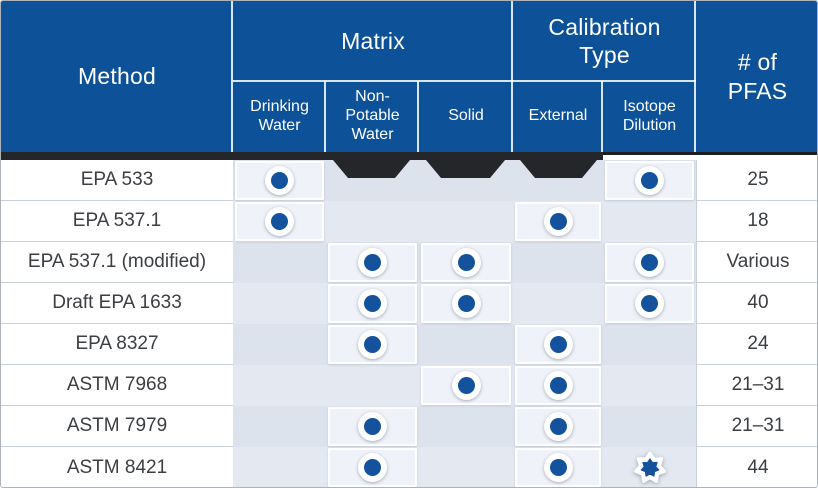  I want to click on method-cell: Draft EPA 1633, so click(117, 303).